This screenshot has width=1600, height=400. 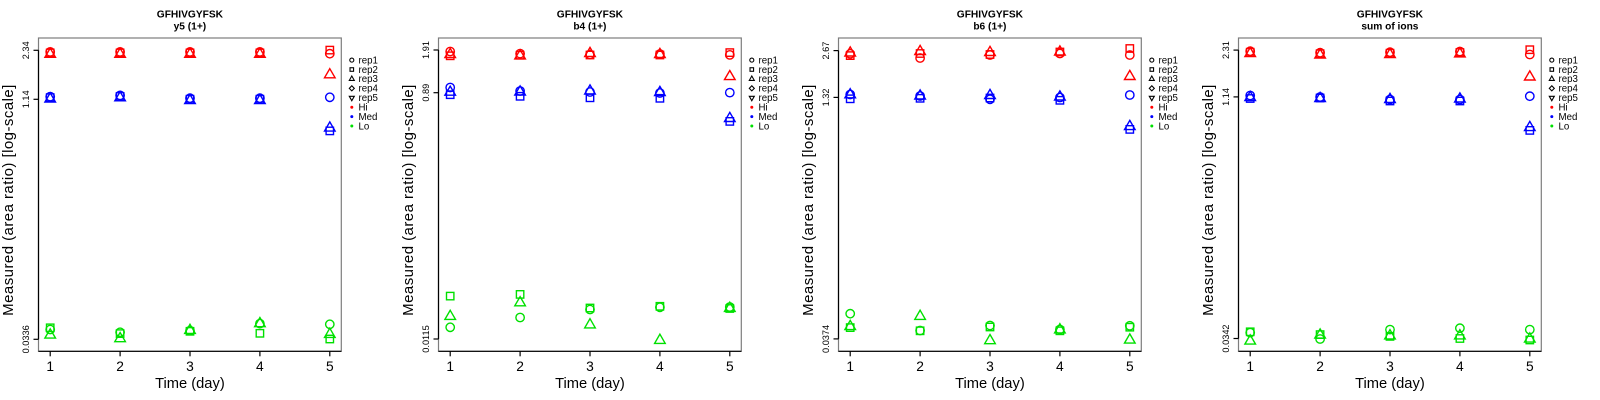 I want to click on svg-text: 2.34, so click(x=26, y=50).